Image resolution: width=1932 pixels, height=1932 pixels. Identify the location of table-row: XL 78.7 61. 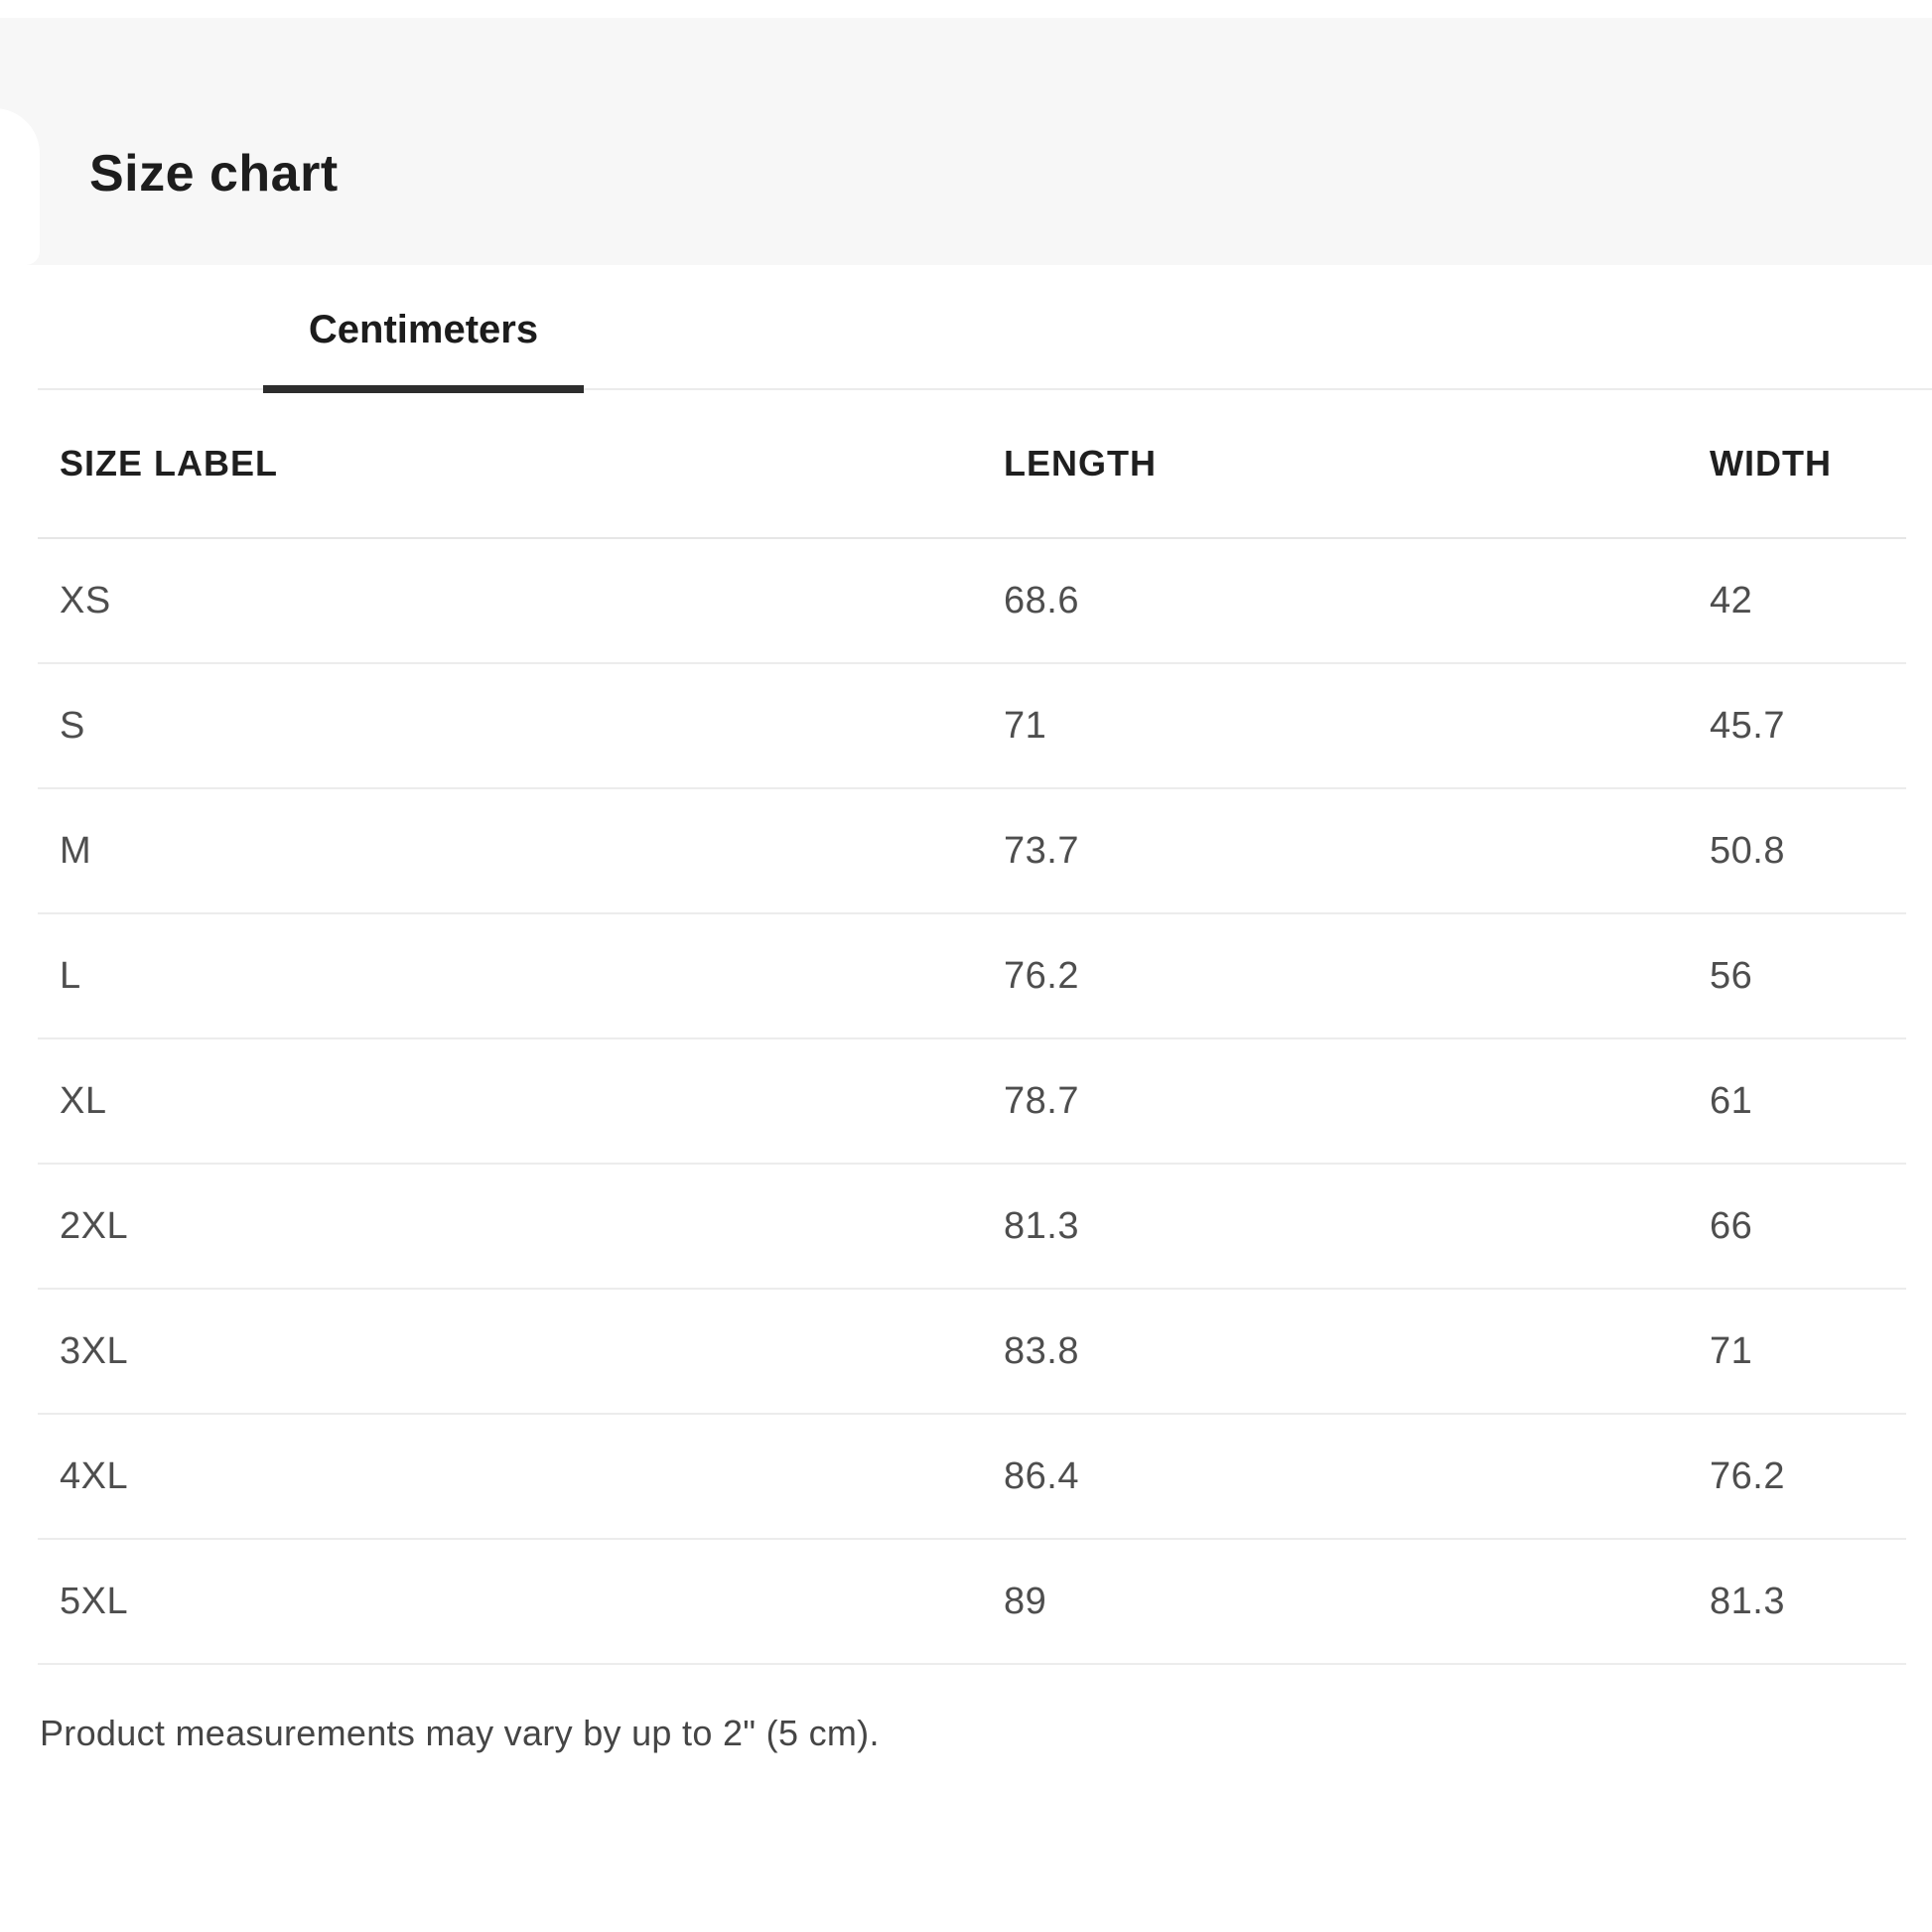
(972, 1102).